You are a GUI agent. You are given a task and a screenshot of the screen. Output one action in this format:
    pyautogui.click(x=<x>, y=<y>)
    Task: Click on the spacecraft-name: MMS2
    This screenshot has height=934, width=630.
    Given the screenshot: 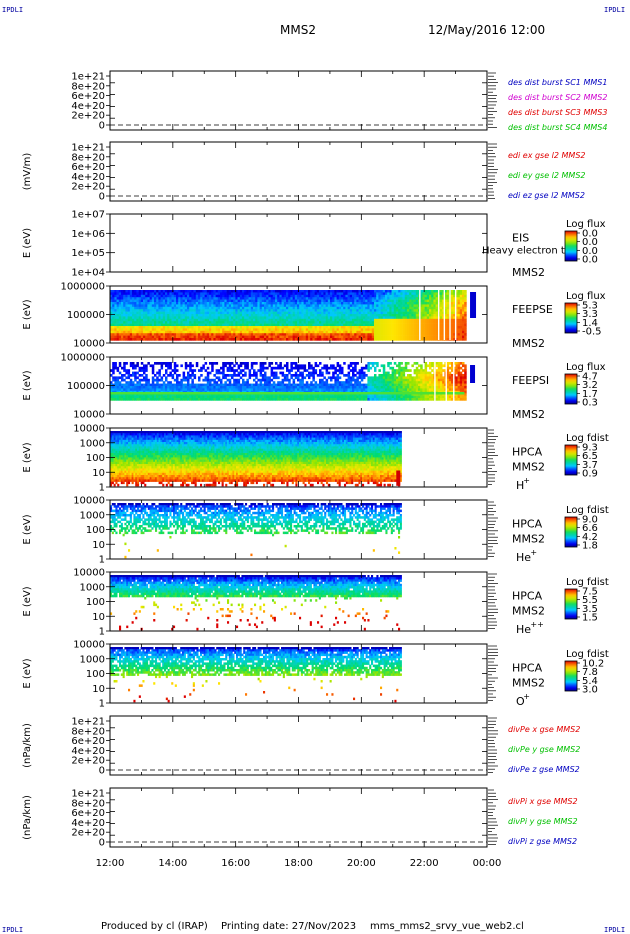 What is the action you would take?
    pyautogui.click(x=528, y=682)
    